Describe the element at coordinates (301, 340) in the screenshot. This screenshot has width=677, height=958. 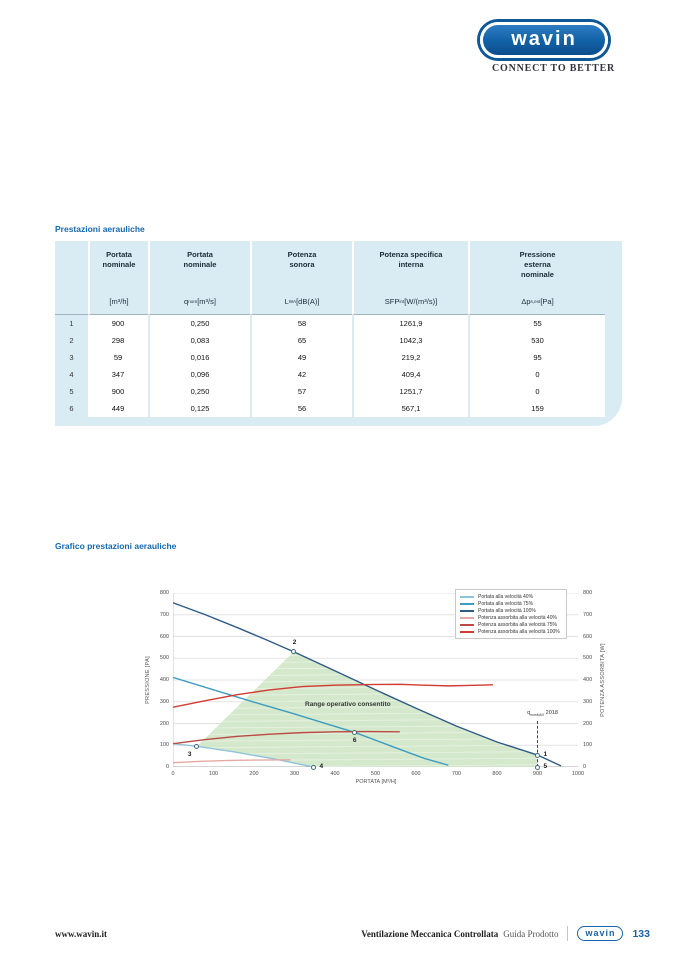
I see `table-cell: 65` at that location.